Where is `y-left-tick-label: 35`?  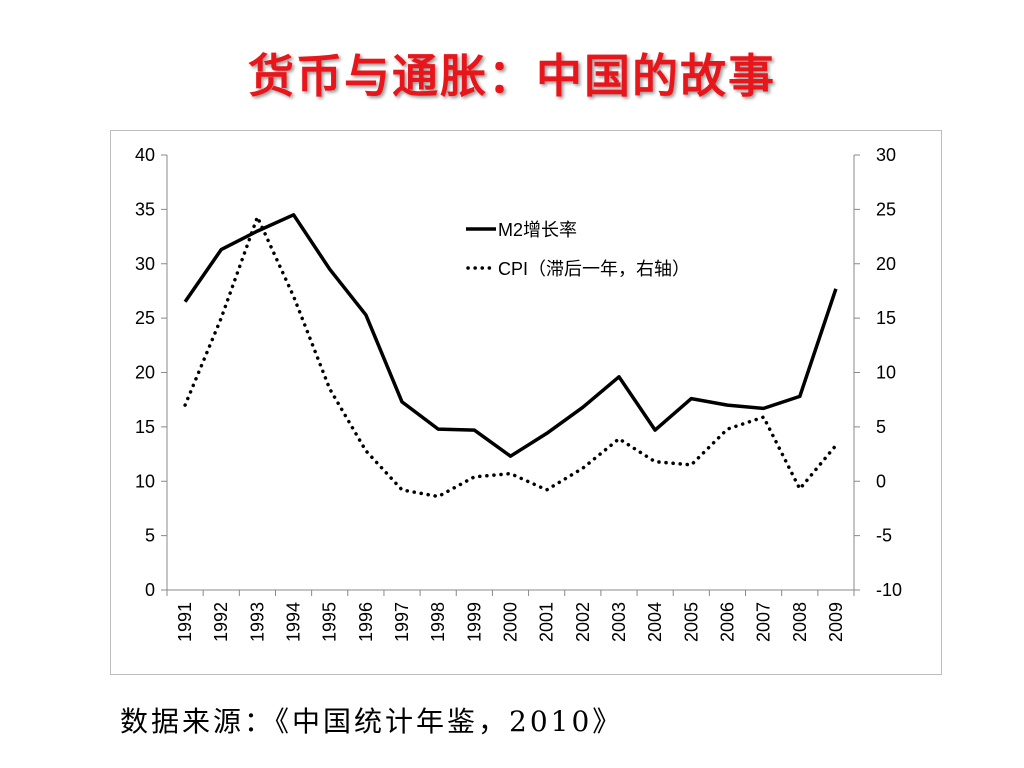
y-left-tick-label: 35 is located at coordinates (145, 209).